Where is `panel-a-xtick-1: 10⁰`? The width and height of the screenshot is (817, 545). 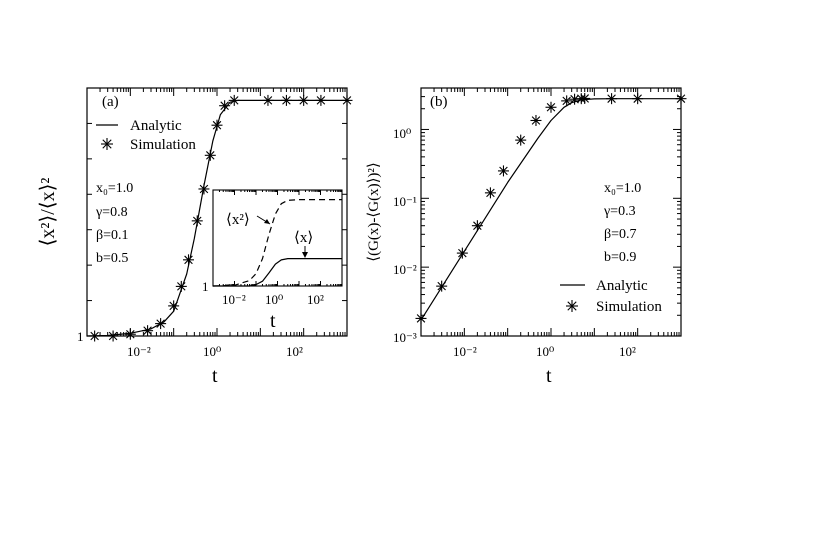
panel-a-xtick-1: 10⁰ is located at coordinates (212, 351).